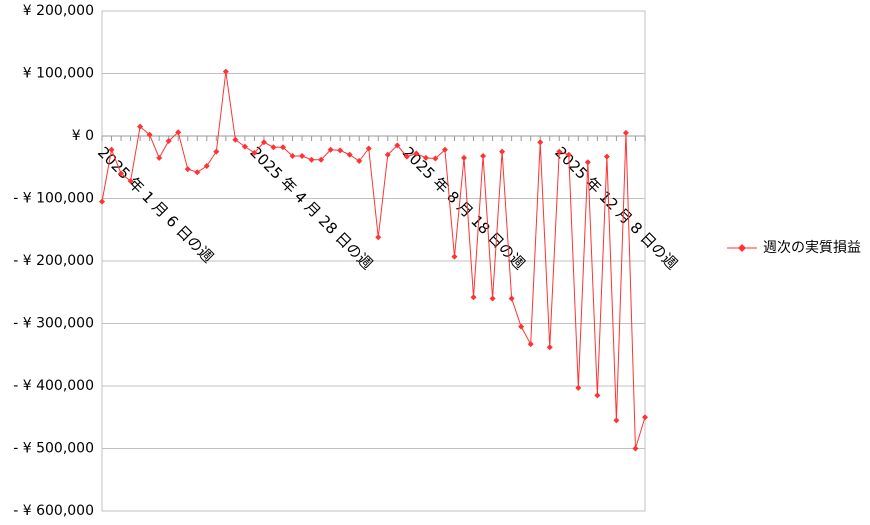 The image size is (870, 525). What do you see at coordinates (53, 324) in the screenshot?
I see `y-tick-label: - ¥ 300,000` at bounding box center [53, 324].